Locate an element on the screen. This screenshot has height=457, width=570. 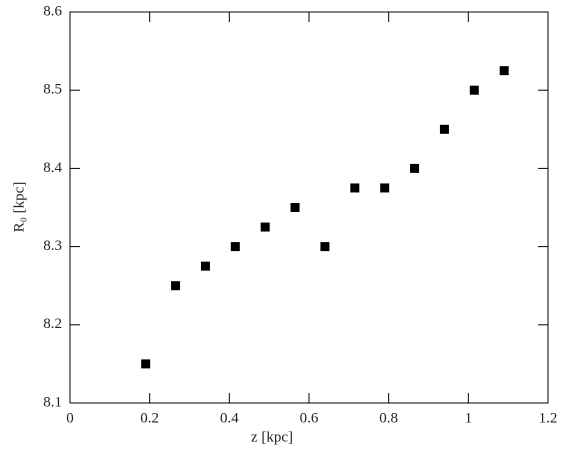
x-tick-label: 0.4 is located at coordinates (229, 418).